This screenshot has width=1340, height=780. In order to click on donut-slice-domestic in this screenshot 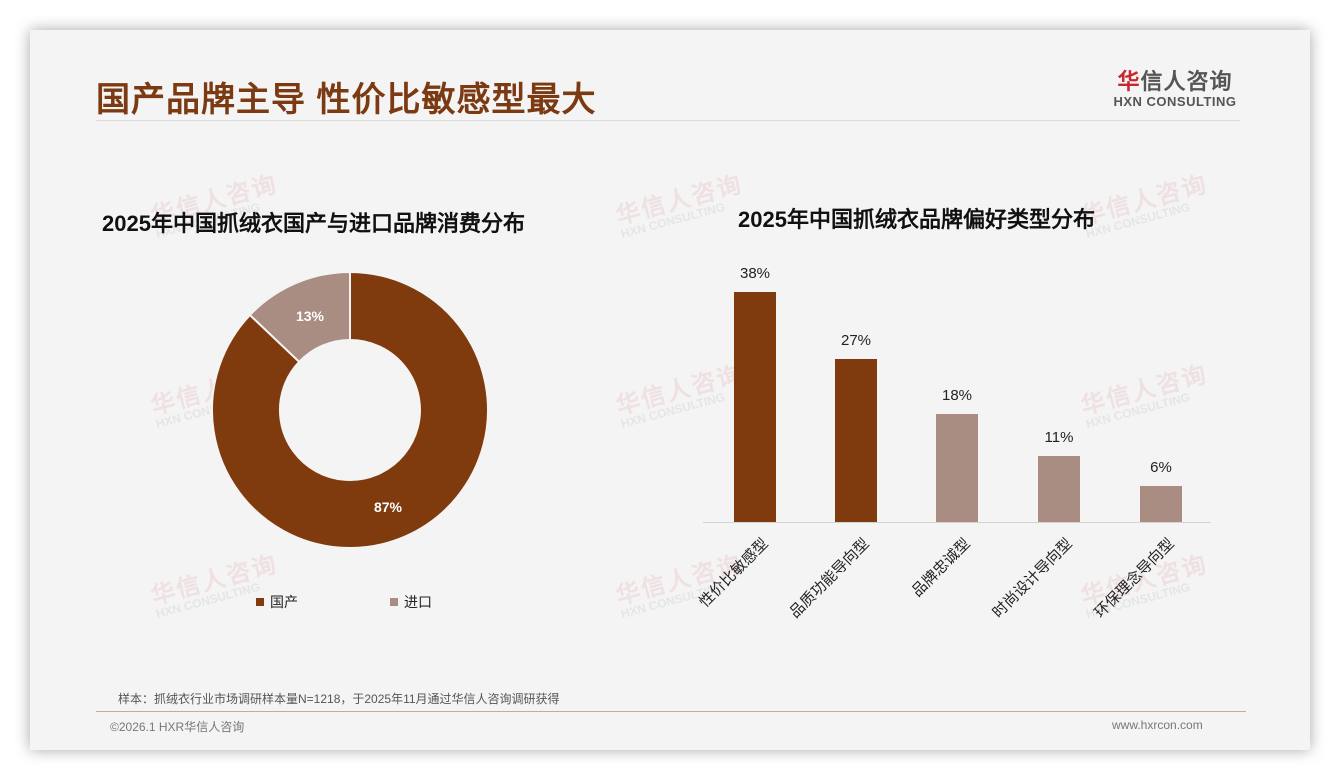, I will do `click(350, 409)`.